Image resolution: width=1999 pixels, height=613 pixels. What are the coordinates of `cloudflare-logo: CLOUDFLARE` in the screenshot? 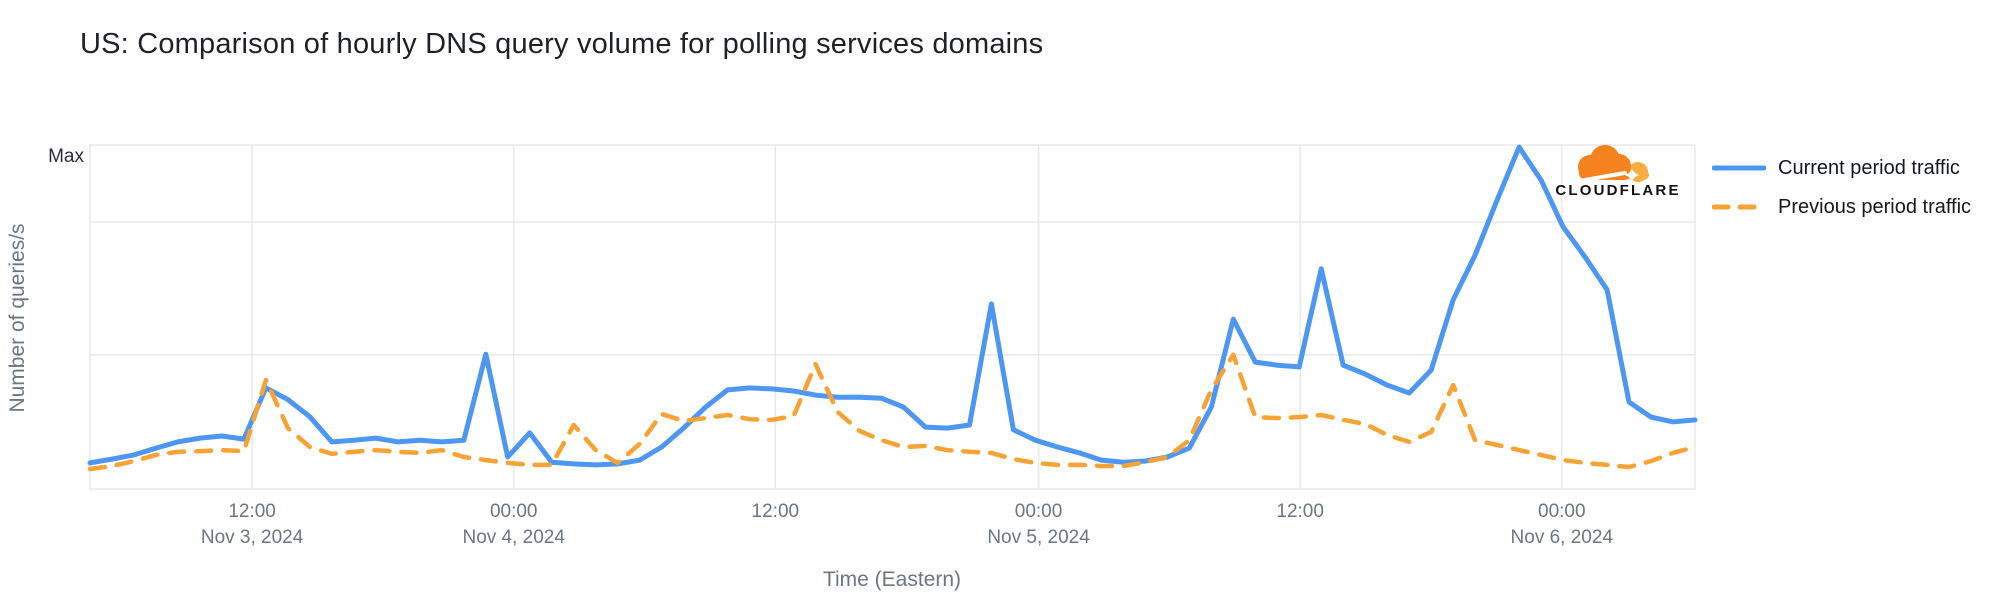 It's located at (1618, 173).